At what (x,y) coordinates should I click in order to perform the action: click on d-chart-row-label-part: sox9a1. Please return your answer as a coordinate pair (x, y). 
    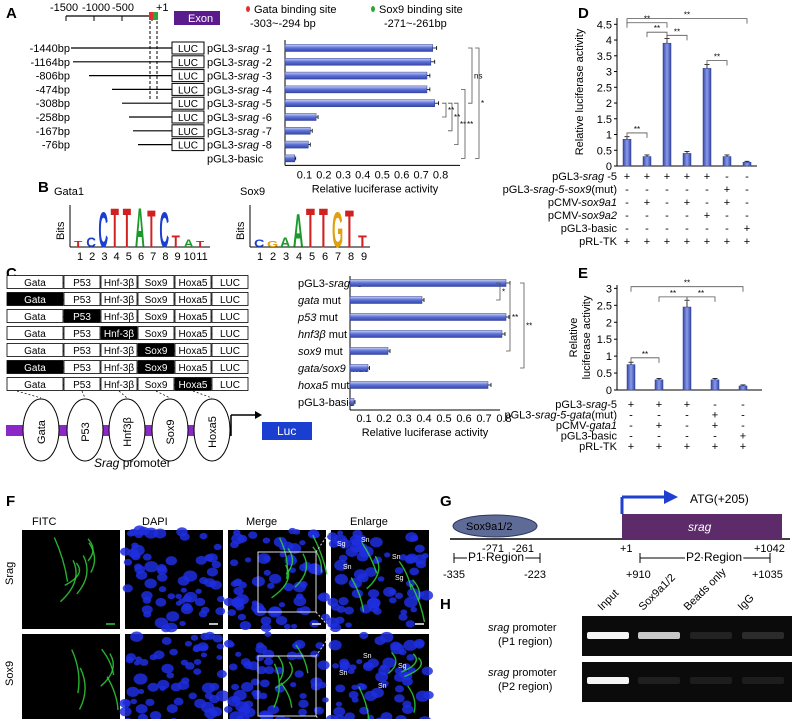
    Looking at the image, I should click on (599, 203).